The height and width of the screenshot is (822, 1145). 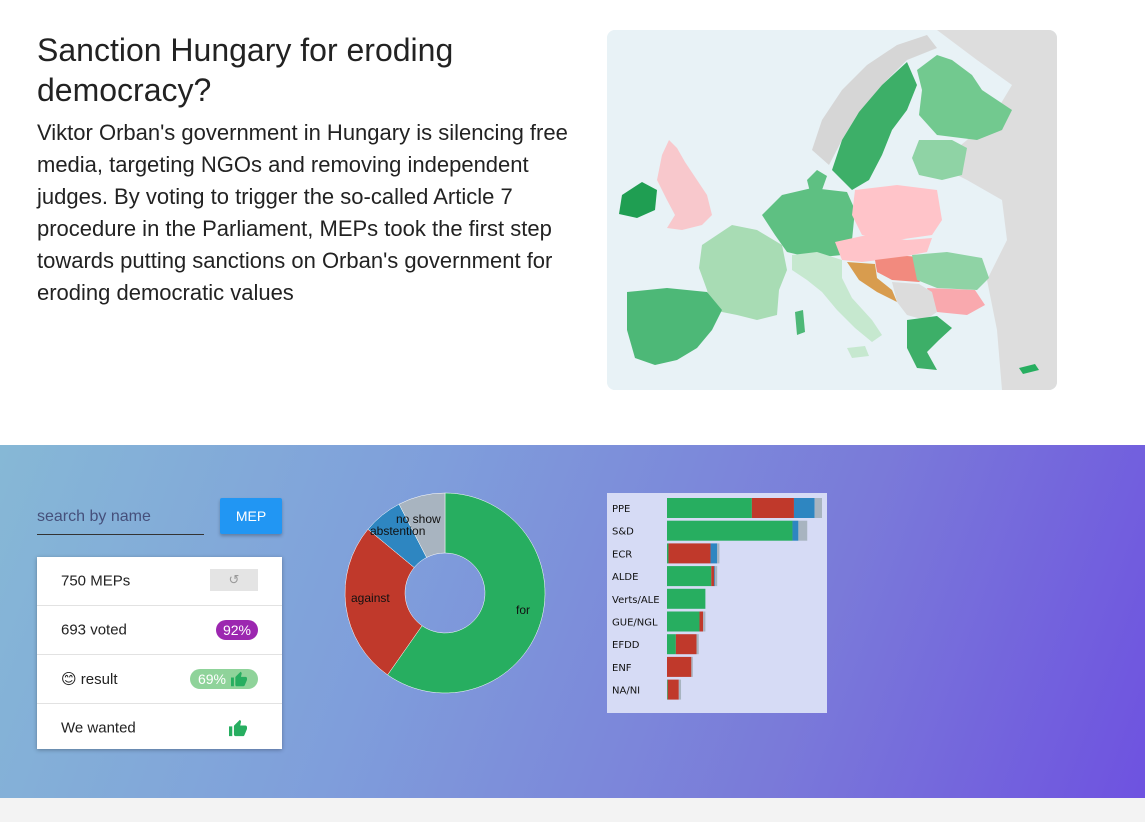 I want to click on voted-count-label: 693 voted, so click(x=94, y=630).